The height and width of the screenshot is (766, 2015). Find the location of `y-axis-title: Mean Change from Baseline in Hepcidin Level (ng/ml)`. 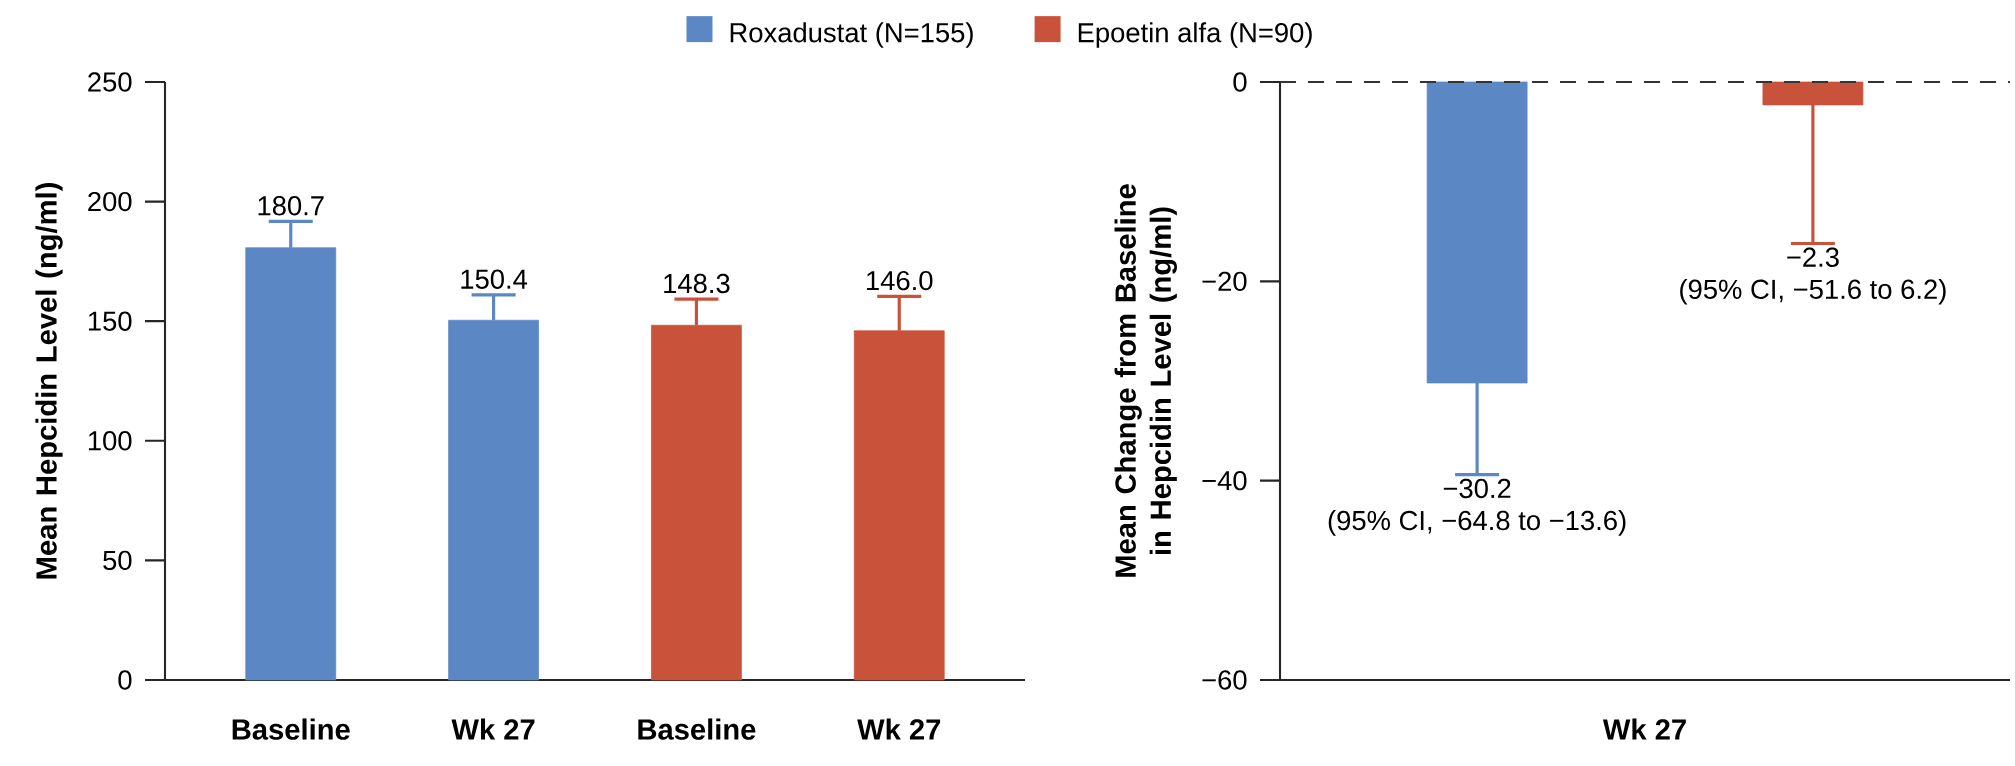

y-axis-title: Mean Change from Baseline in Hepcidin Level (ng/ml) is located at coordinates (1145, 380).